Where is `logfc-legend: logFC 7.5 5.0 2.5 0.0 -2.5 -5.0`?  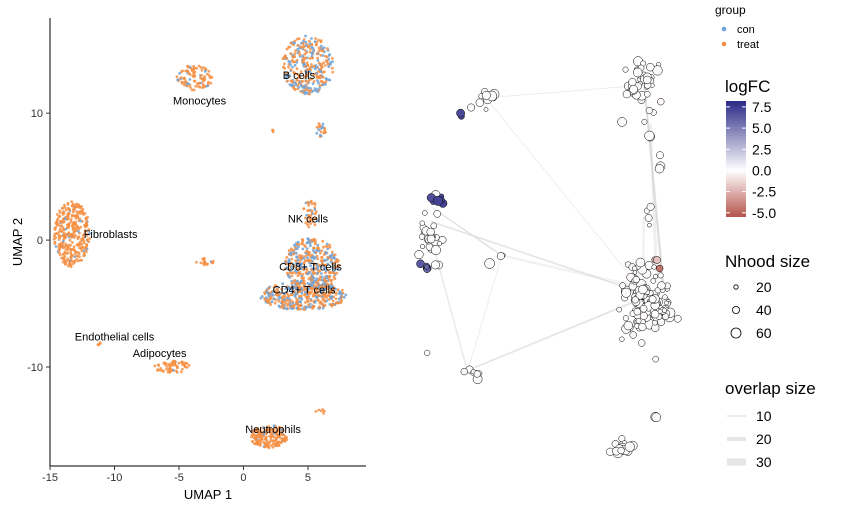 logfc-legend: logFC 7.5 5.0 2.5 0.0 -2.5 -5.0 is located at coordinates (750, 149).